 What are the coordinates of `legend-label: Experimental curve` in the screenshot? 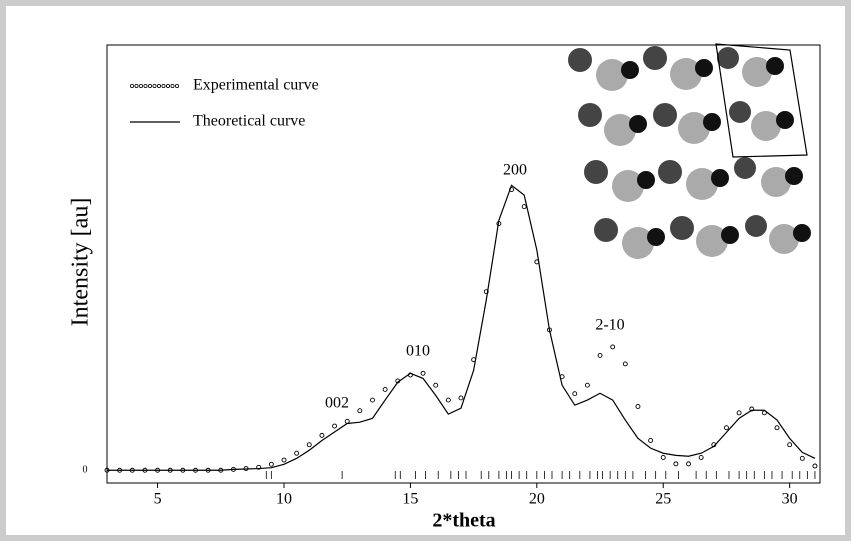 It's located at (256, 85).